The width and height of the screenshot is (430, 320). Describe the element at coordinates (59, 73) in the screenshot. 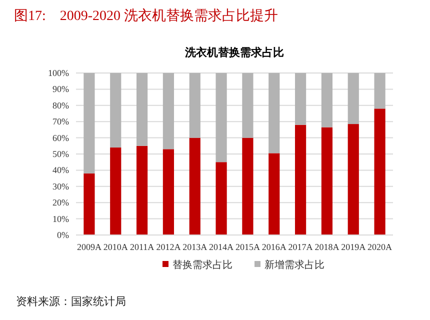

I see `y-tick-label: 100%` at that location.